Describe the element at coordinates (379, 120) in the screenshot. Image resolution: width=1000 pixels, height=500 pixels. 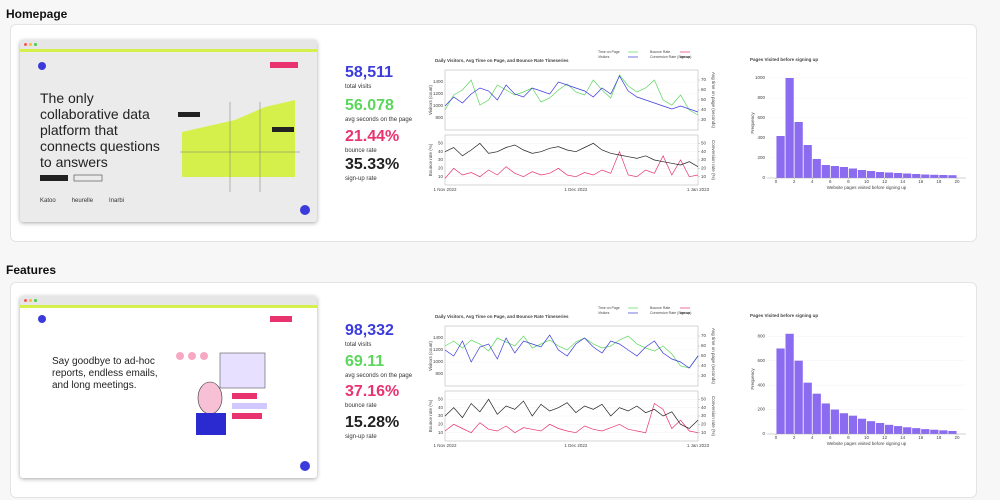
I see `stat-label: avg seconds on the page` at that location.